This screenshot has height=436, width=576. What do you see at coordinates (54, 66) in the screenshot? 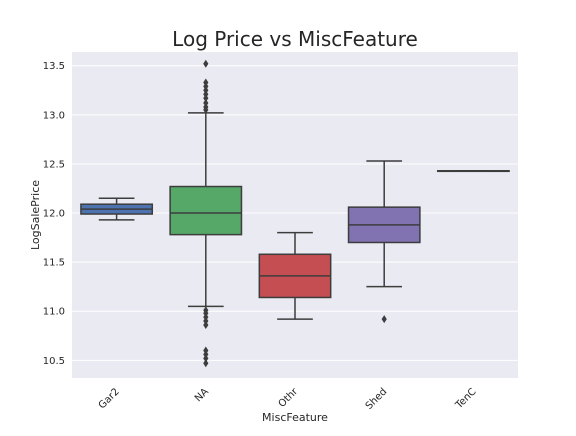
I see `y-tick-label: 13.5` at bounding box center [54, 66].